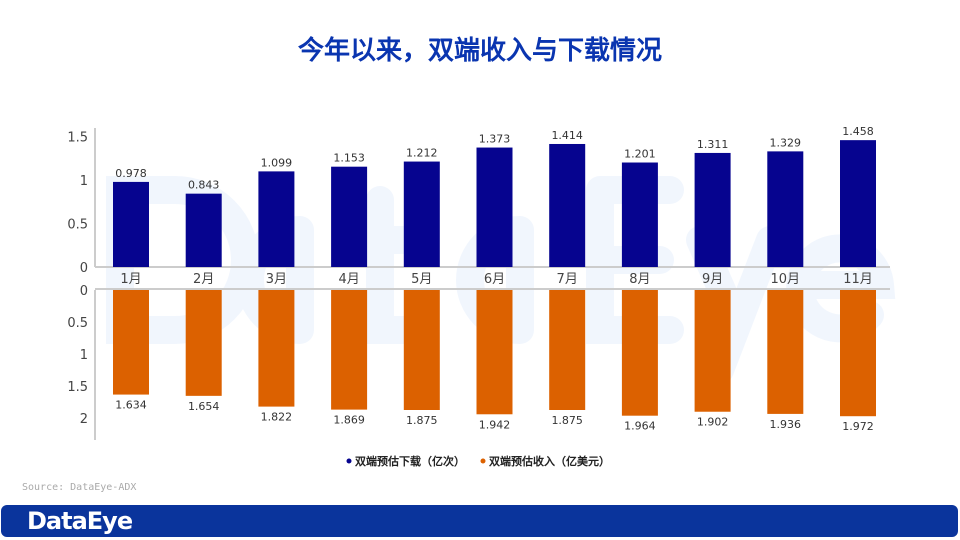  What do you see at coordinates (858, 131) in the screenshot?
I see `download-data-label: 1.458` at bounding box center [858, 131].